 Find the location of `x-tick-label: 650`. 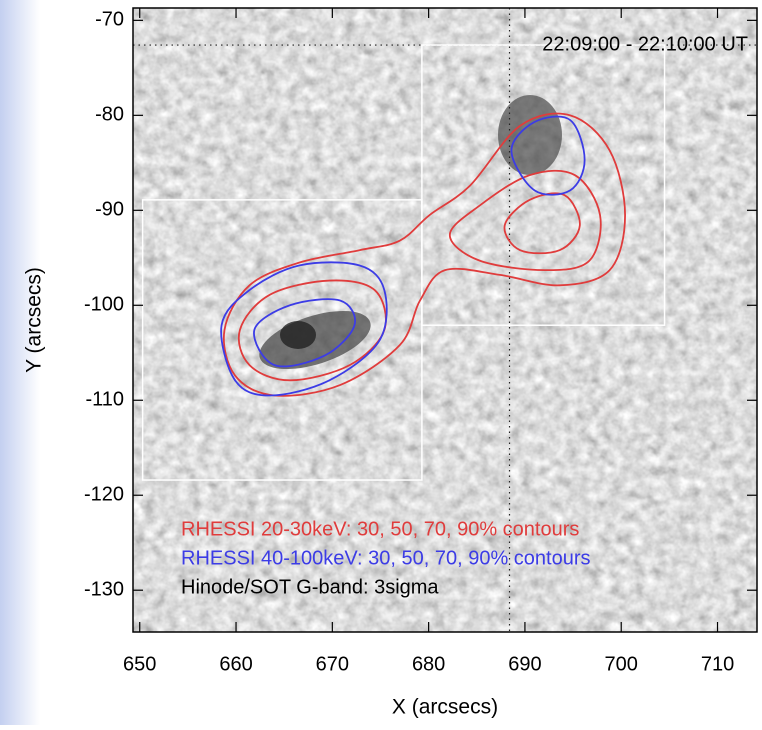

x-tick-label: 650 is located at coordinates (139, 664).